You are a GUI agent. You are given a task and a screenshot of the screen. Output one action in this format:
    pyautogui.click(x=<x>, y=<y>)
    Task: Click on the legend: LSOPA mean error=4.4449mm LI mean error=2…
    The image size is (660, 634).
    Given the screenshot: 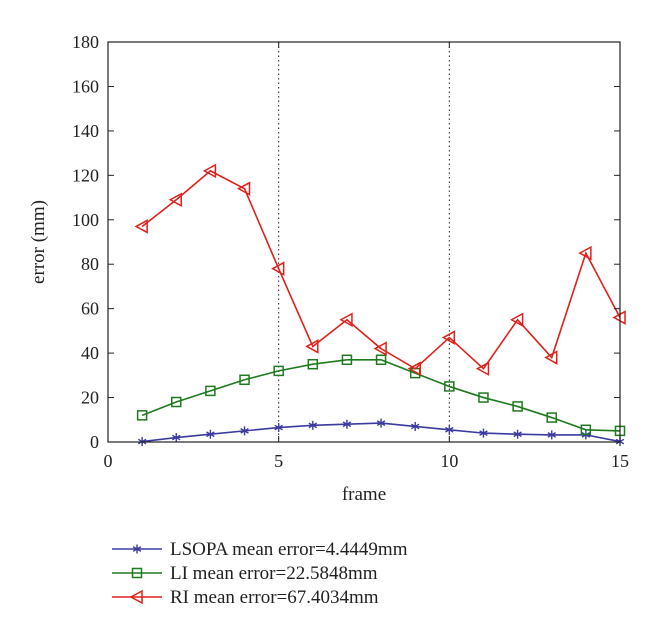 What is the action you would take?
    pyautogui.click(x=260, y=573)
    